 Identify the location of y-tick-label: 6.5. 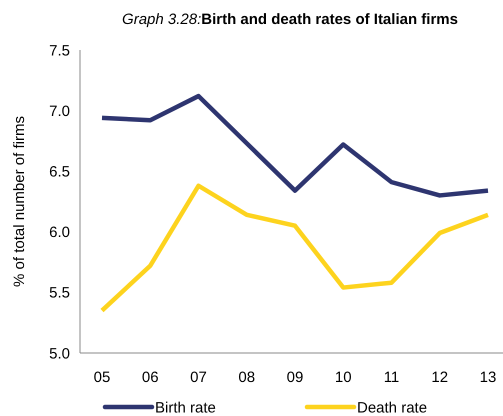
(59, 171).